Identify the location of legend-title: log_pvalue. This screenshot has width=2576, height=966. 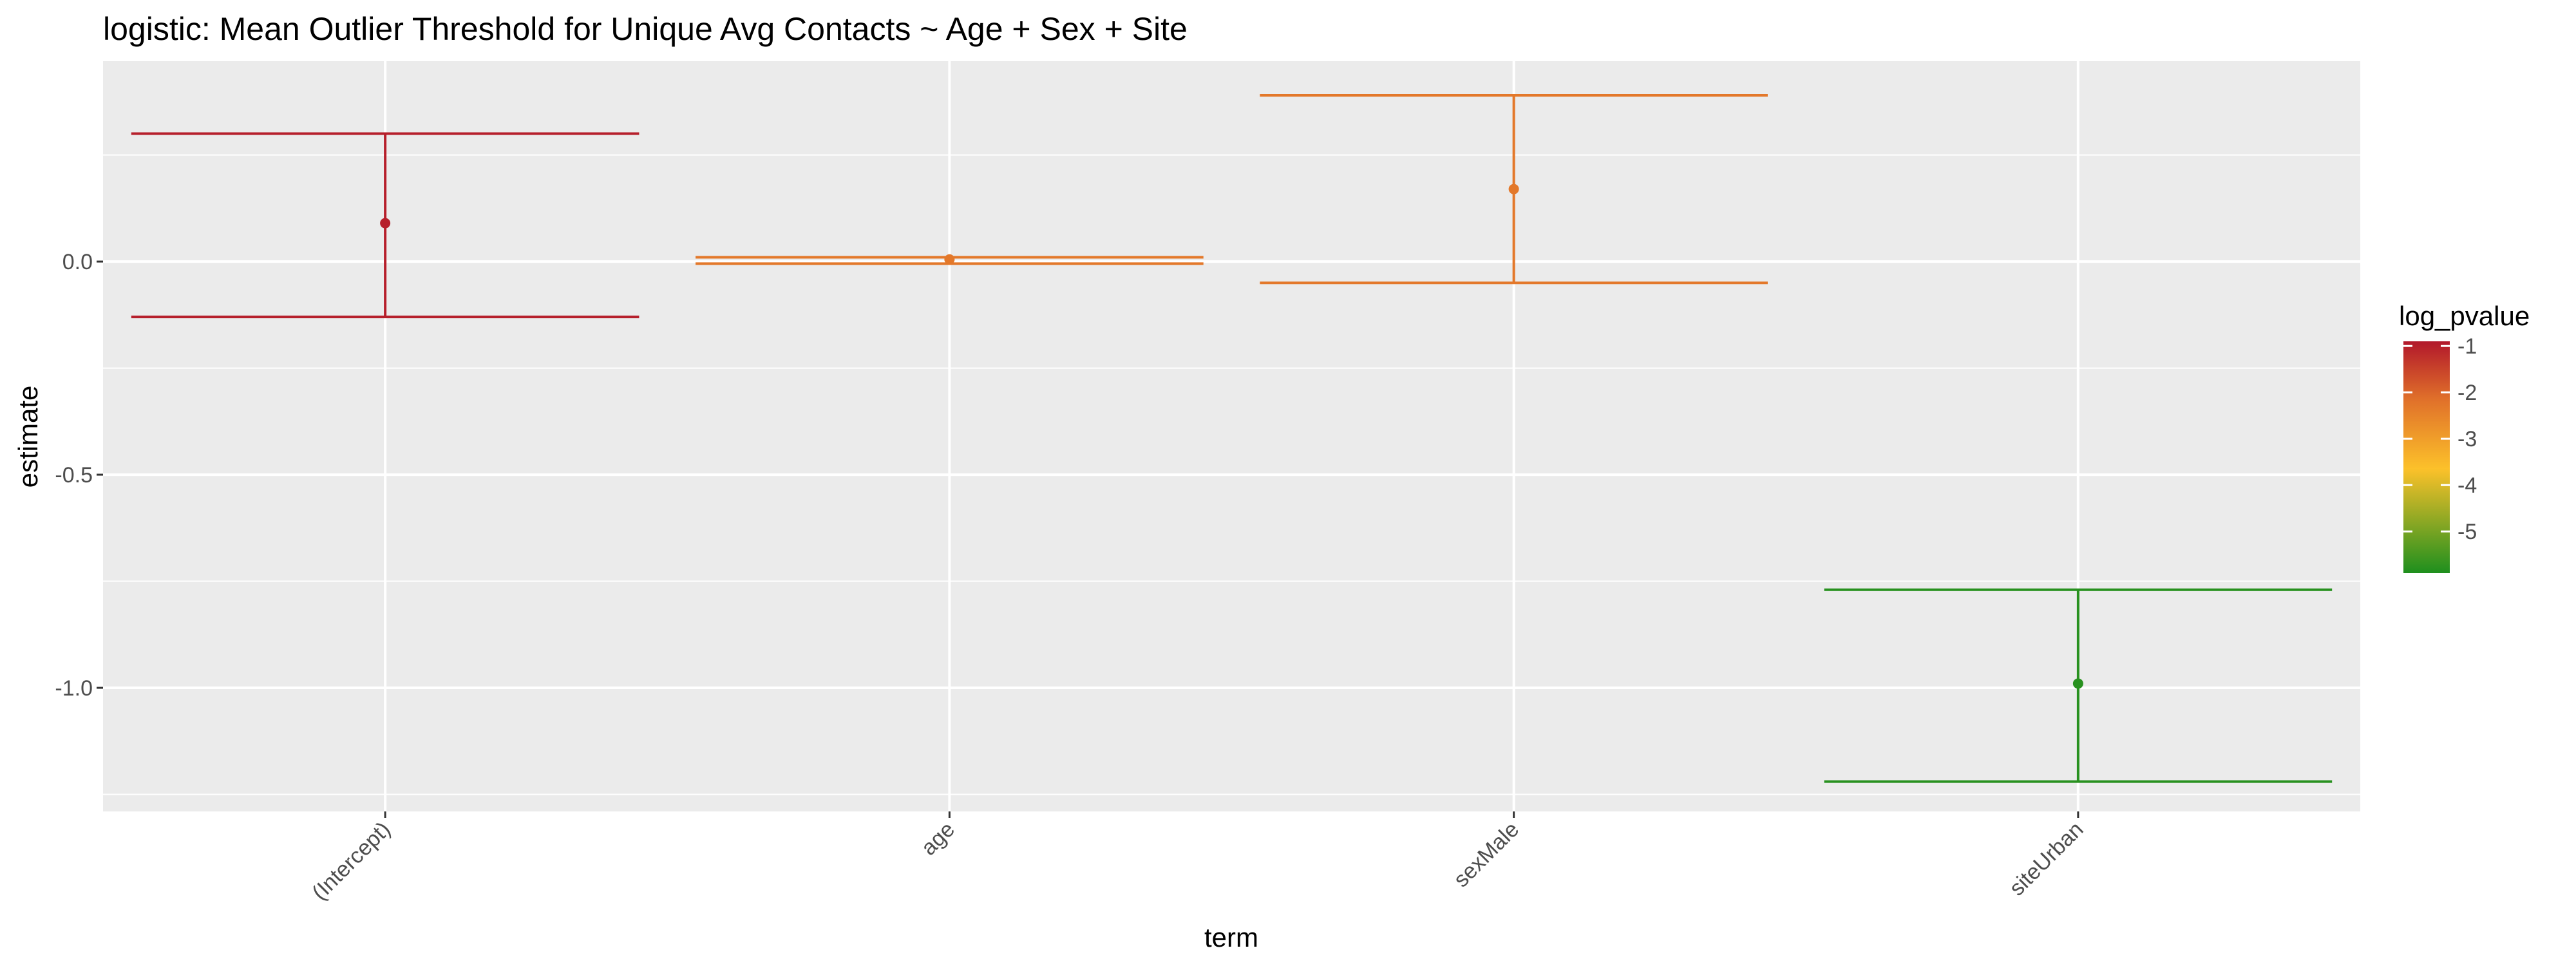
(2464, 316).